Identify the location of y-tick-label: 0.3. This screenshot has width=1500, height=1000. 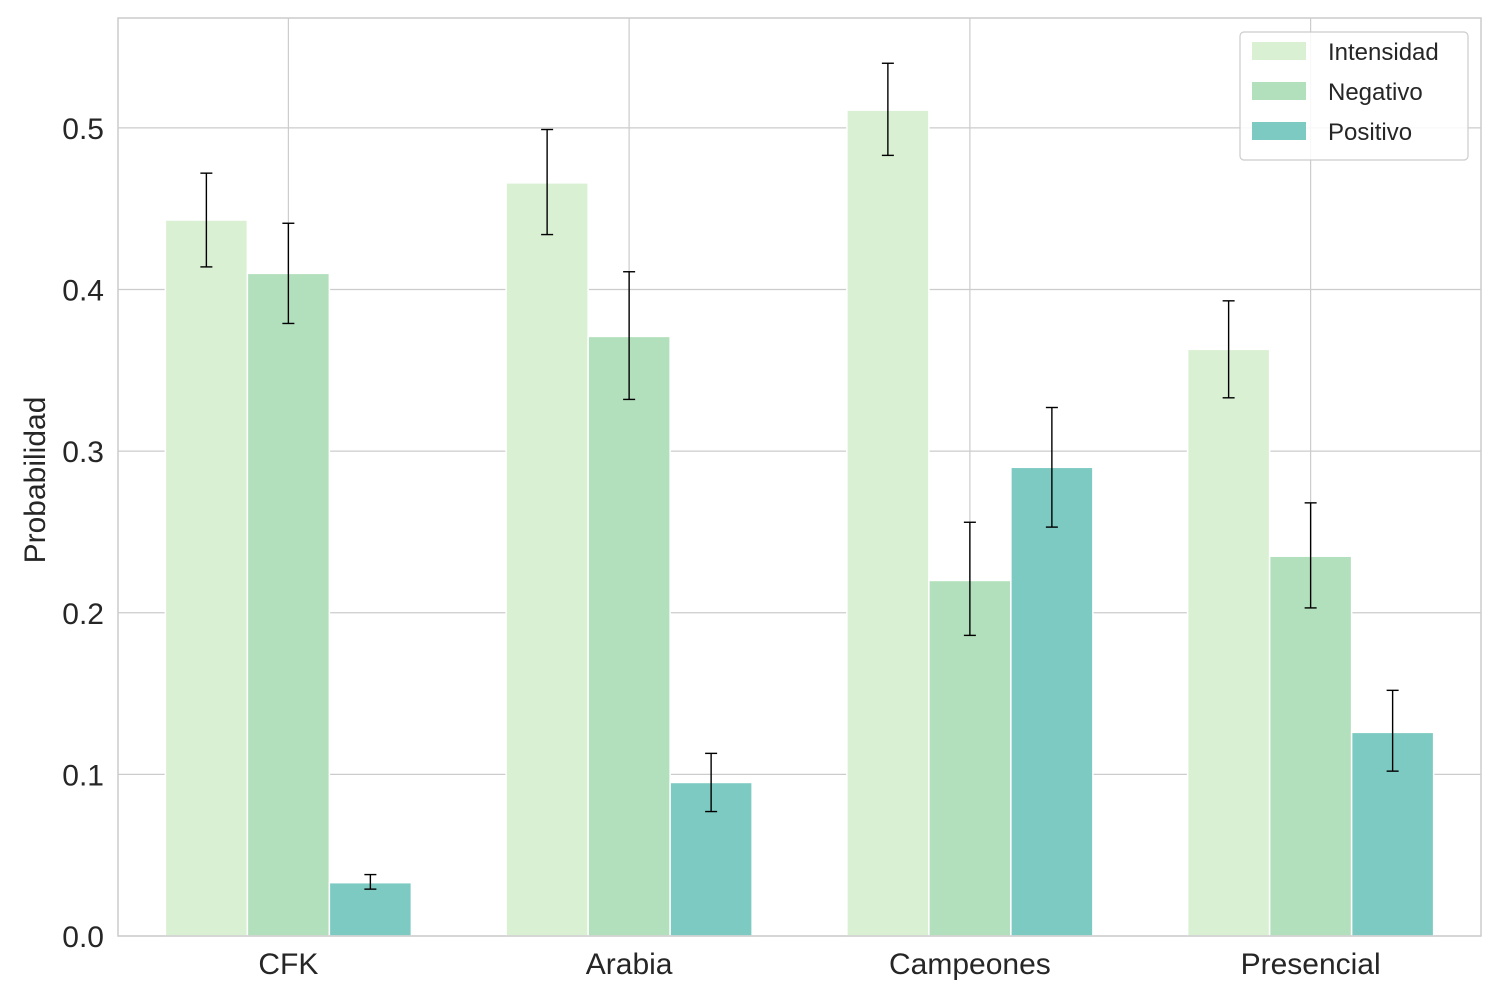
(83, 452).